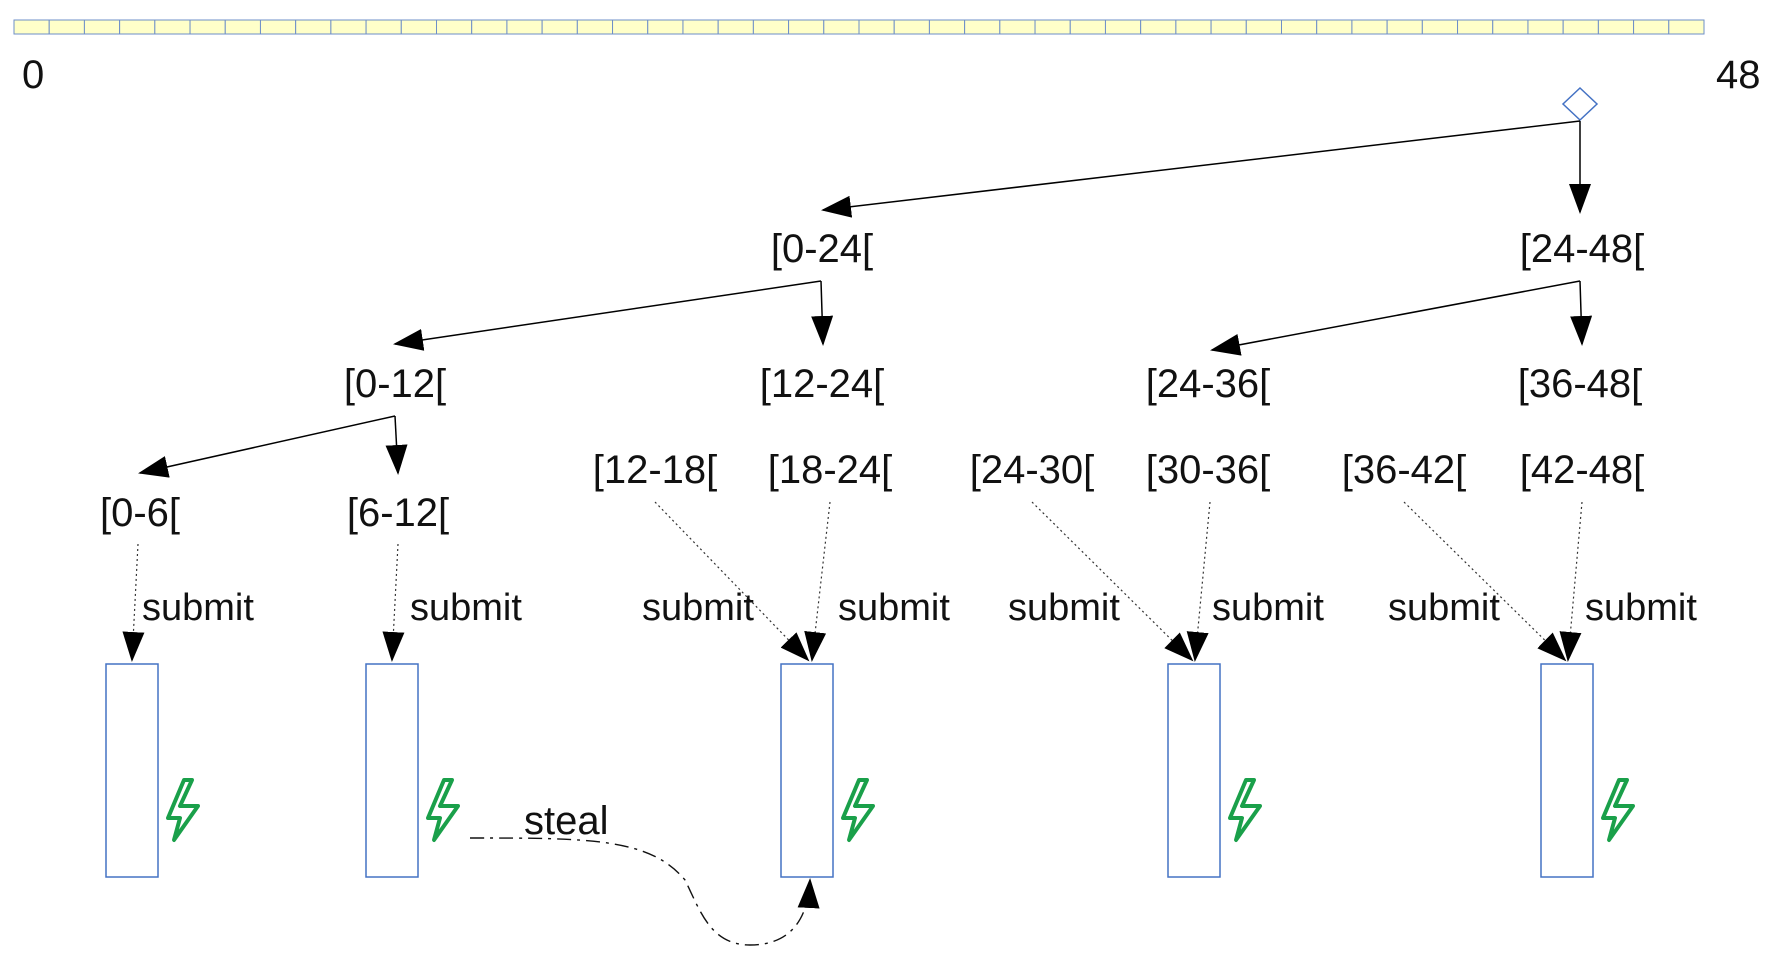 The width and height of the screenshot is (1780, 974). Describe the element at coordinates (466, 608) in the screenshot. I see `submit-label-6-12: submit` at that location.